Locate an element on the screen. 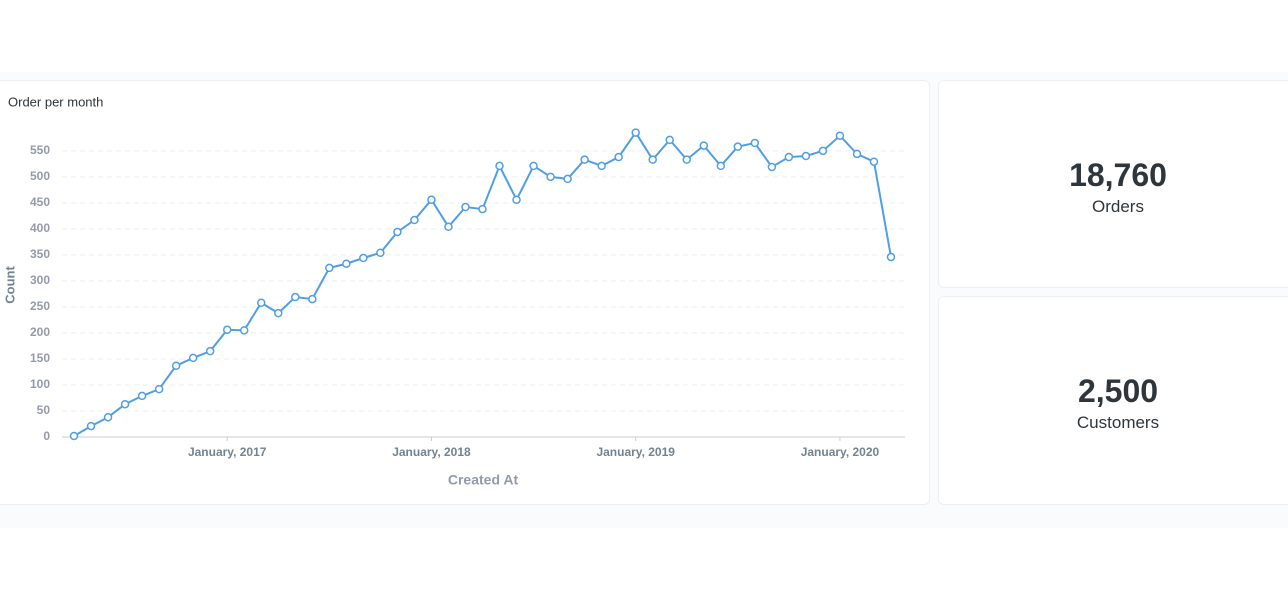  y-tick-label: 250 is located at coordinates (40, 306).